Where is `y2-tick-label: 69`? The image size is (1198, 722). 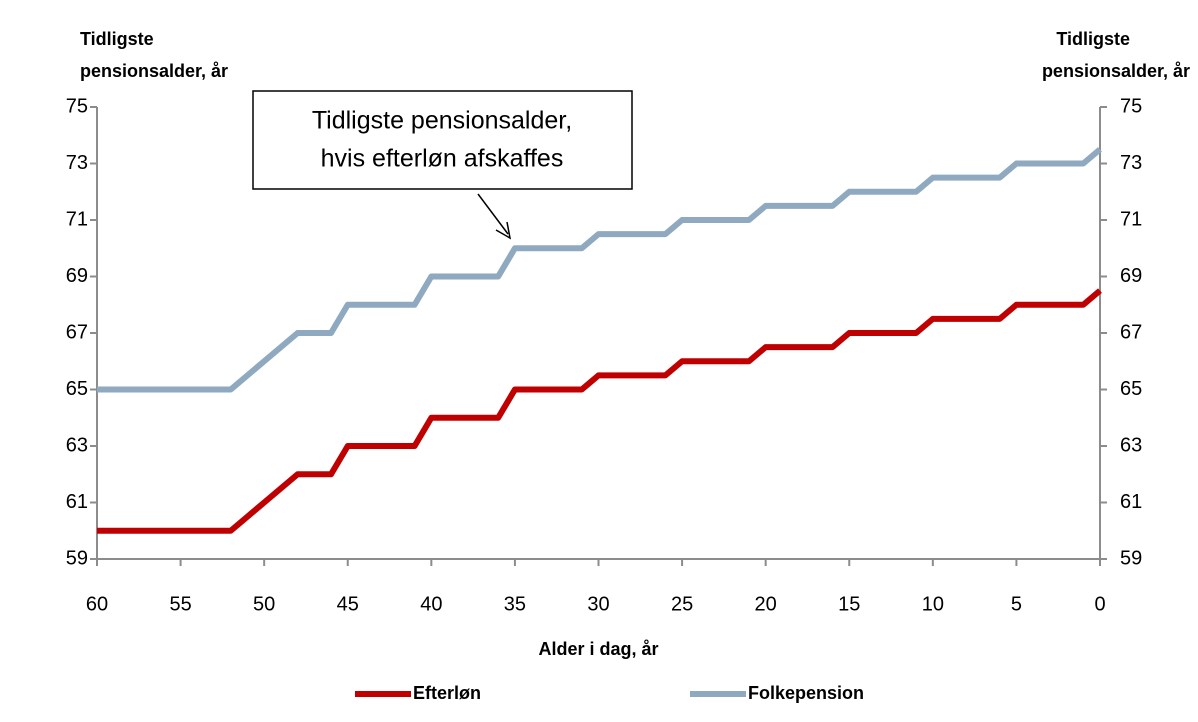
y2-tick-label: 69 is located at coordinates (1131, 276).